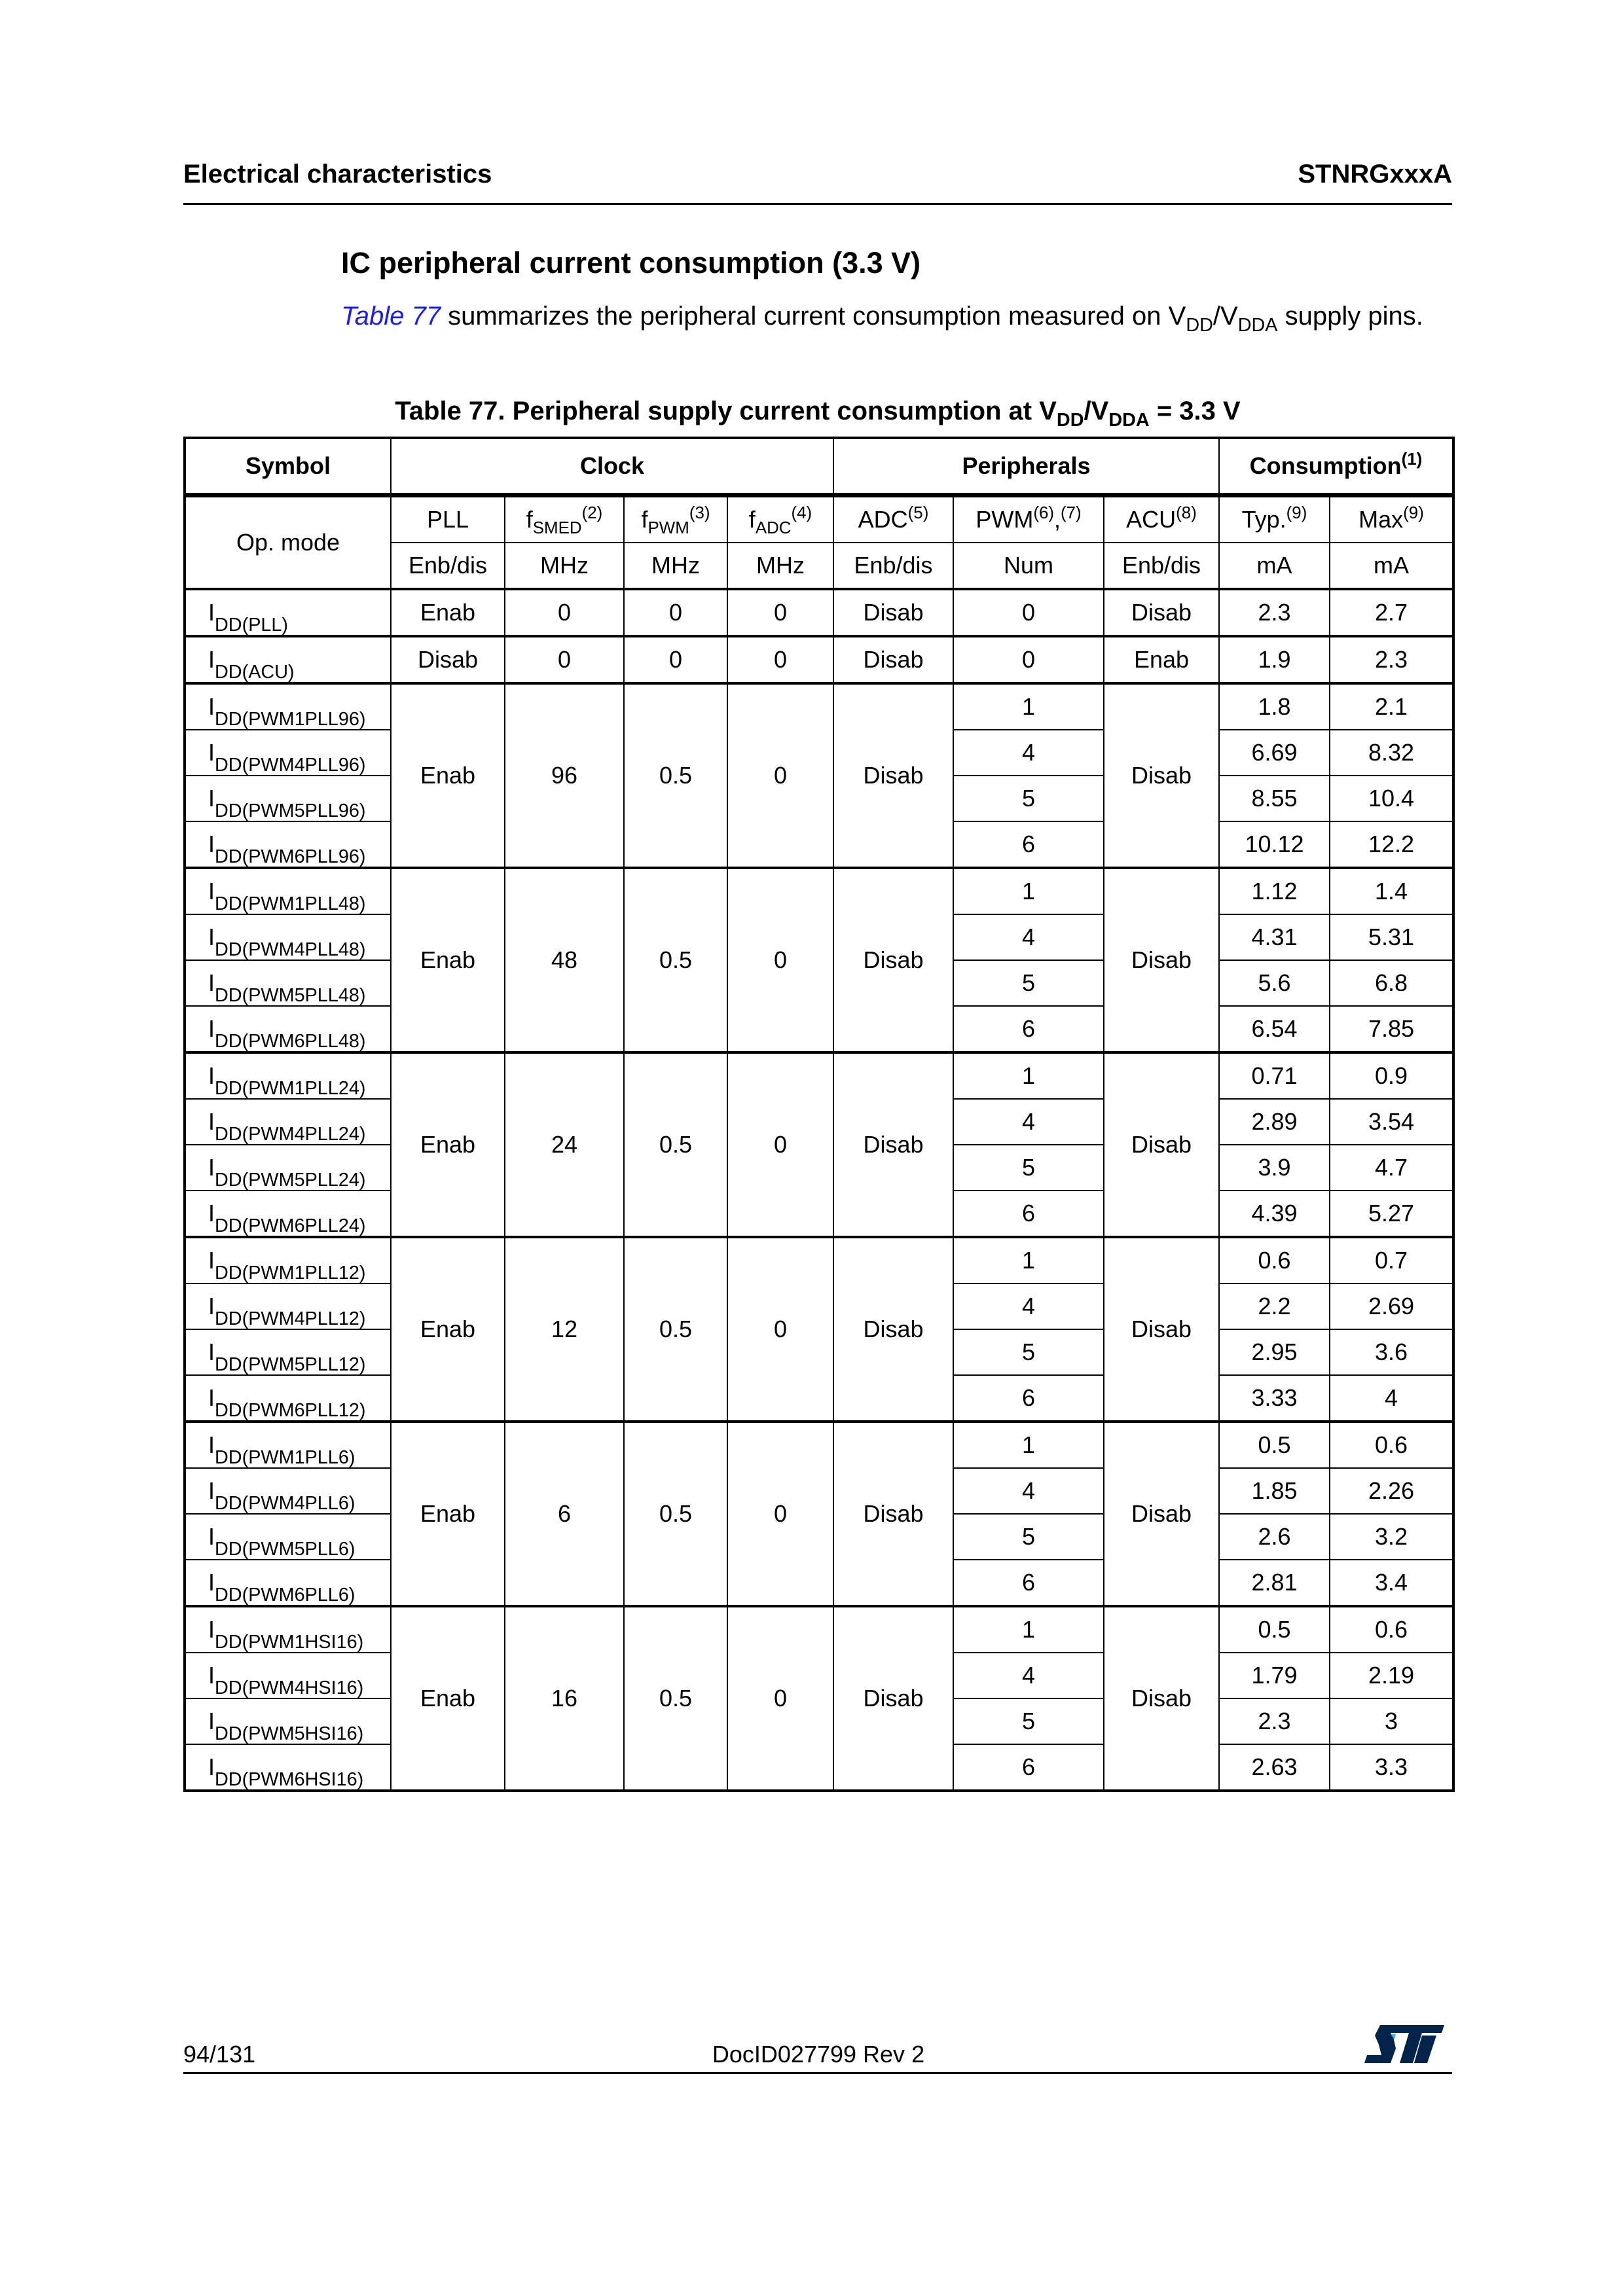 This screenshot has width=1623, height=2296. I want to click on symbol-subscript: DD(PWM1PLL24), so click(290, 1089).